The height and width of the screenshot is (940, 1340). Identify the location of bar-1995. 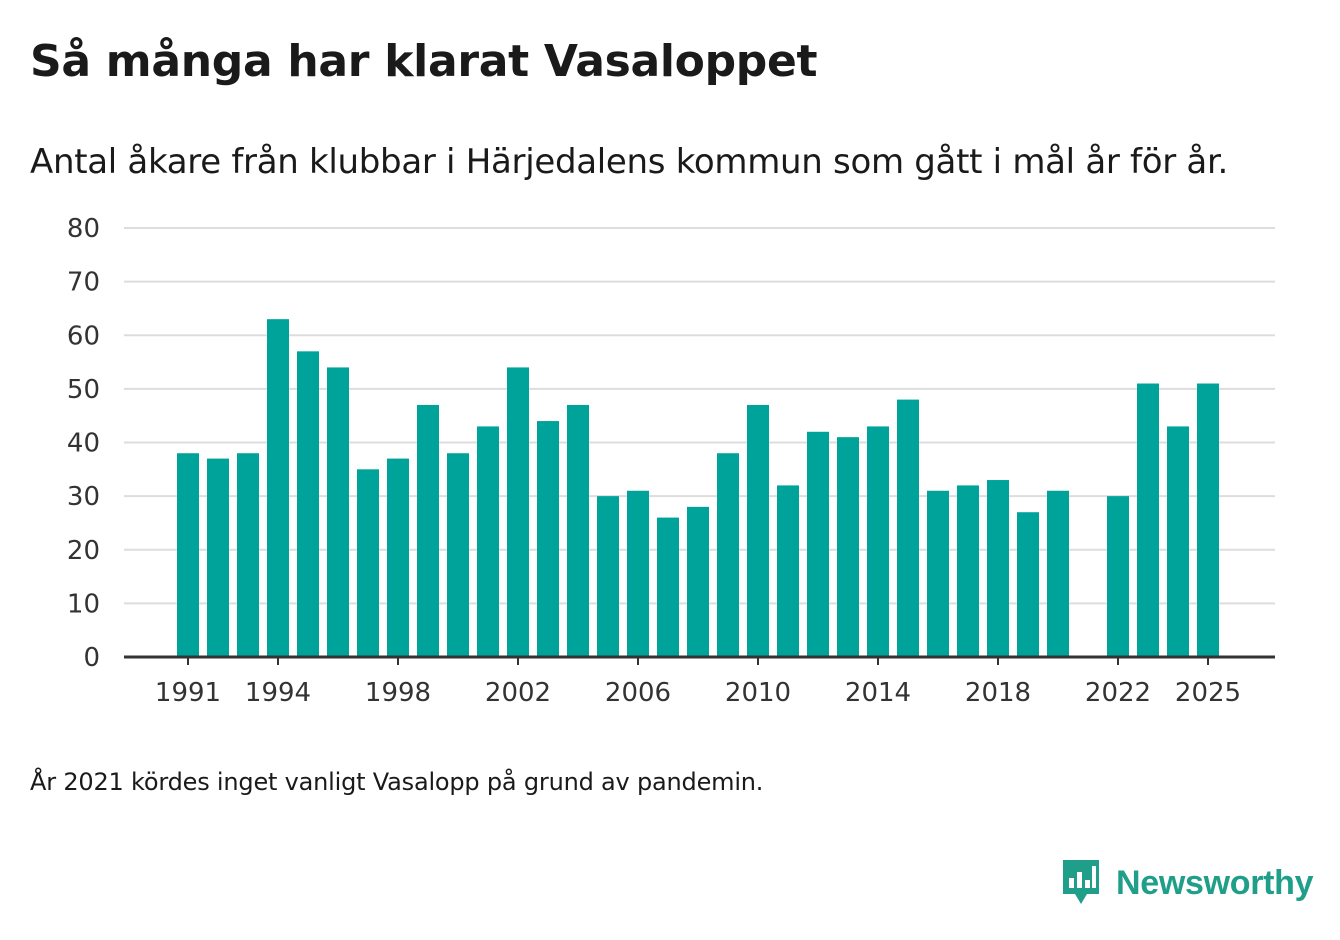
(308, 504).